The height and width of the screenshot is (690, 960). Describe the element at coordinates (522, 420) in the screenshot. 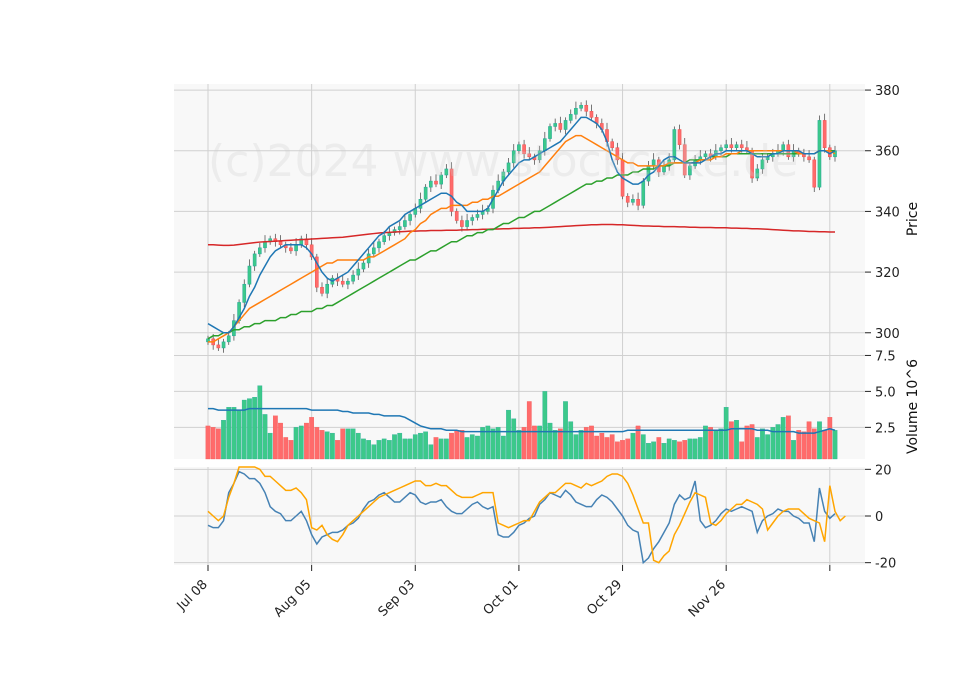

I see `volume-ma-line` at that location.